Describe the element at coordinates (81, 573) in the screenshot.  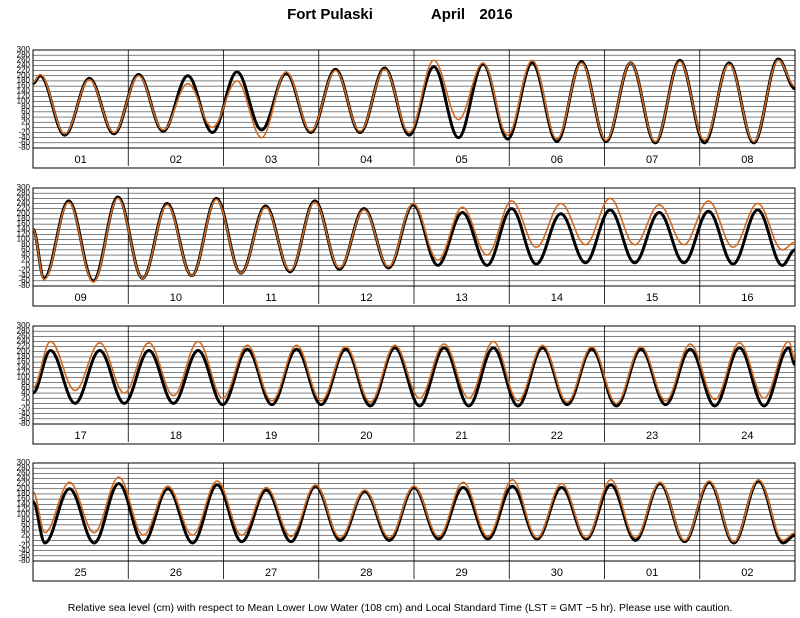
I see `day-label: 25` at that location.